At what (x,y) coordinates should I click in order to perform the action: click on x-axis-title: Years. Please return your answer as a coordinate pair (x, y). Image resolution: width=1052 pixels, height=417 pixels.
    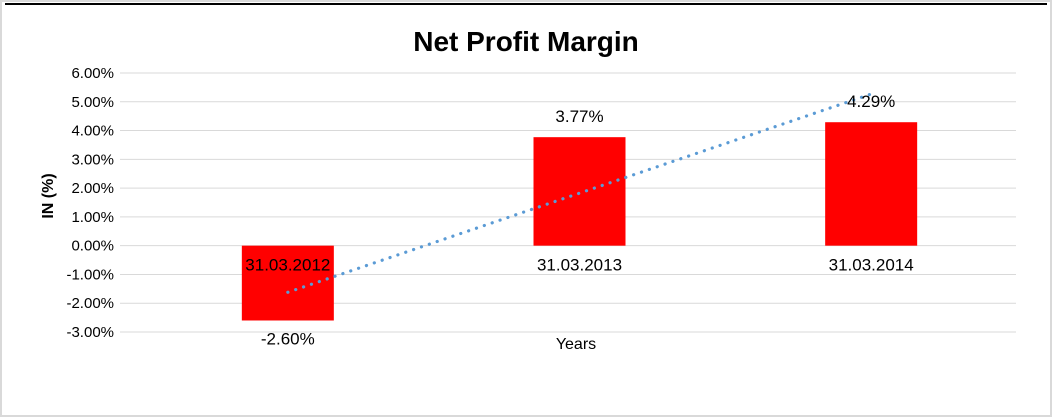
    Looking at the image, I should click on (576, 344).